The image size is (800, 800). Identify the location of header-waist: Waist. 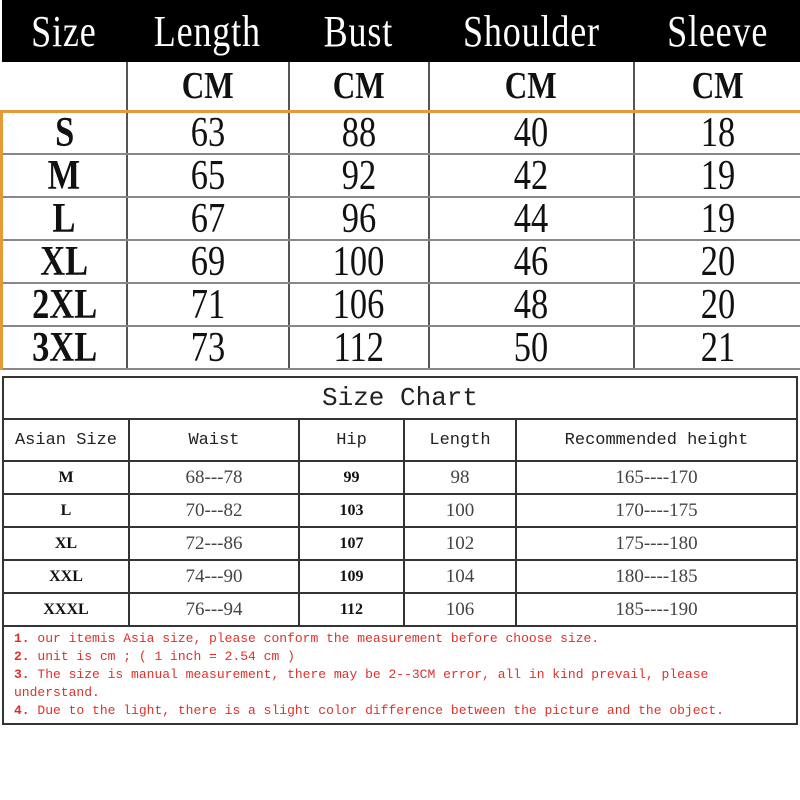
(214, 440).